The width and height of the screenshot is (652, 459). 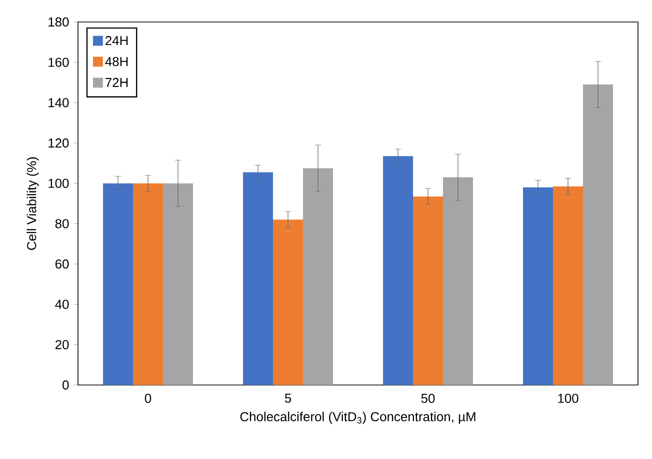 I want to click on y-tick-label: 40, so click(x=62, y=304).